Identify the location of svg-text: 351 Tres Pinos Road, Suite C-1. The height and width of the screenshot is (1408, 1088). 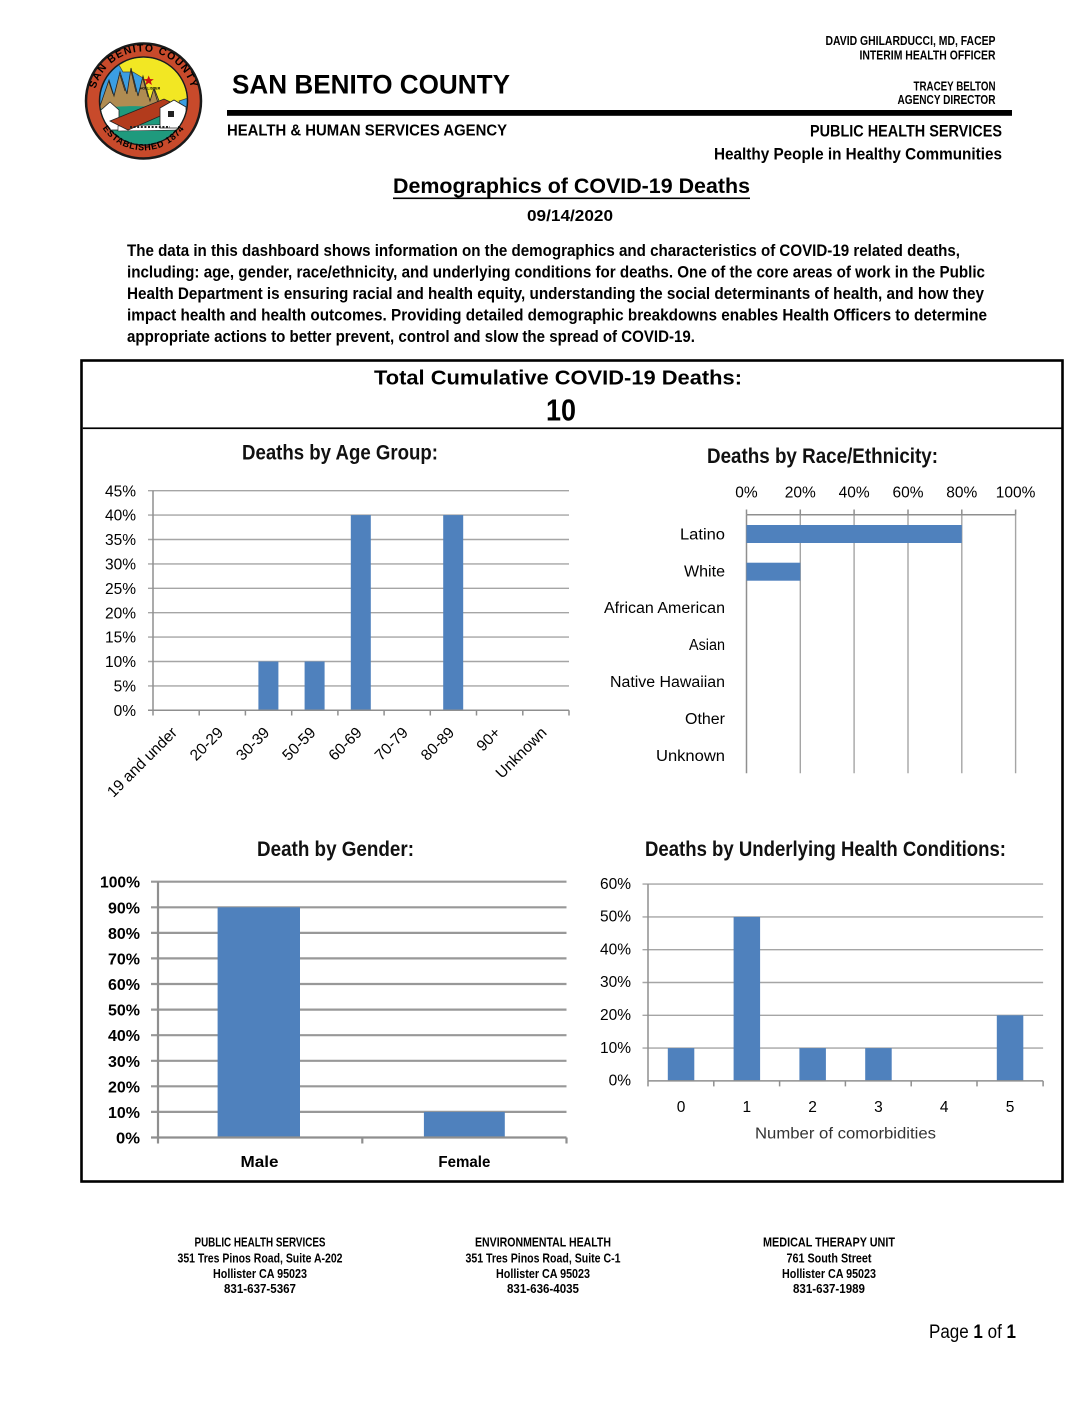
(543, 1258).